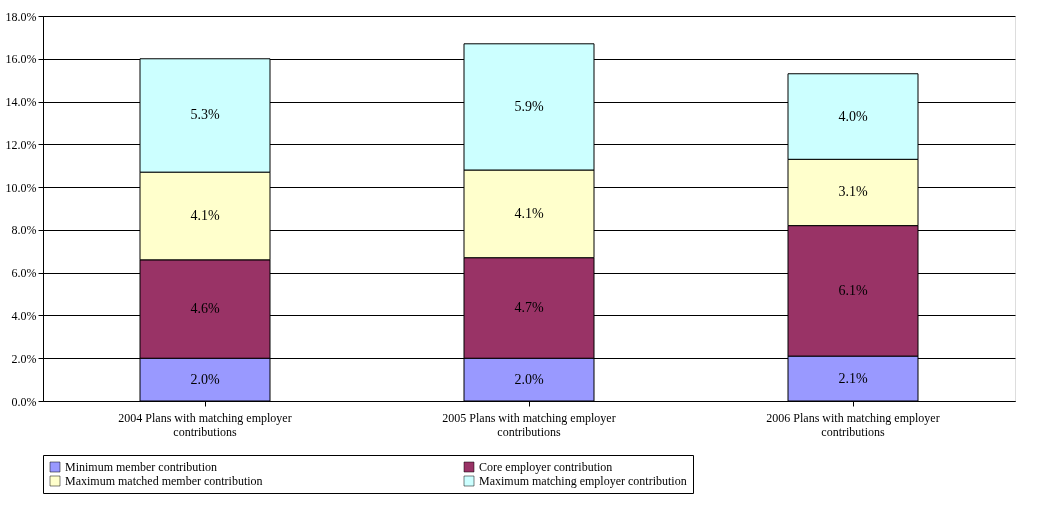 The width and height of the screenshot is (1046, 512). Describe the element at coordinates (853, 290) in the screenshot. I see `data-label: 6.1%` at that location.